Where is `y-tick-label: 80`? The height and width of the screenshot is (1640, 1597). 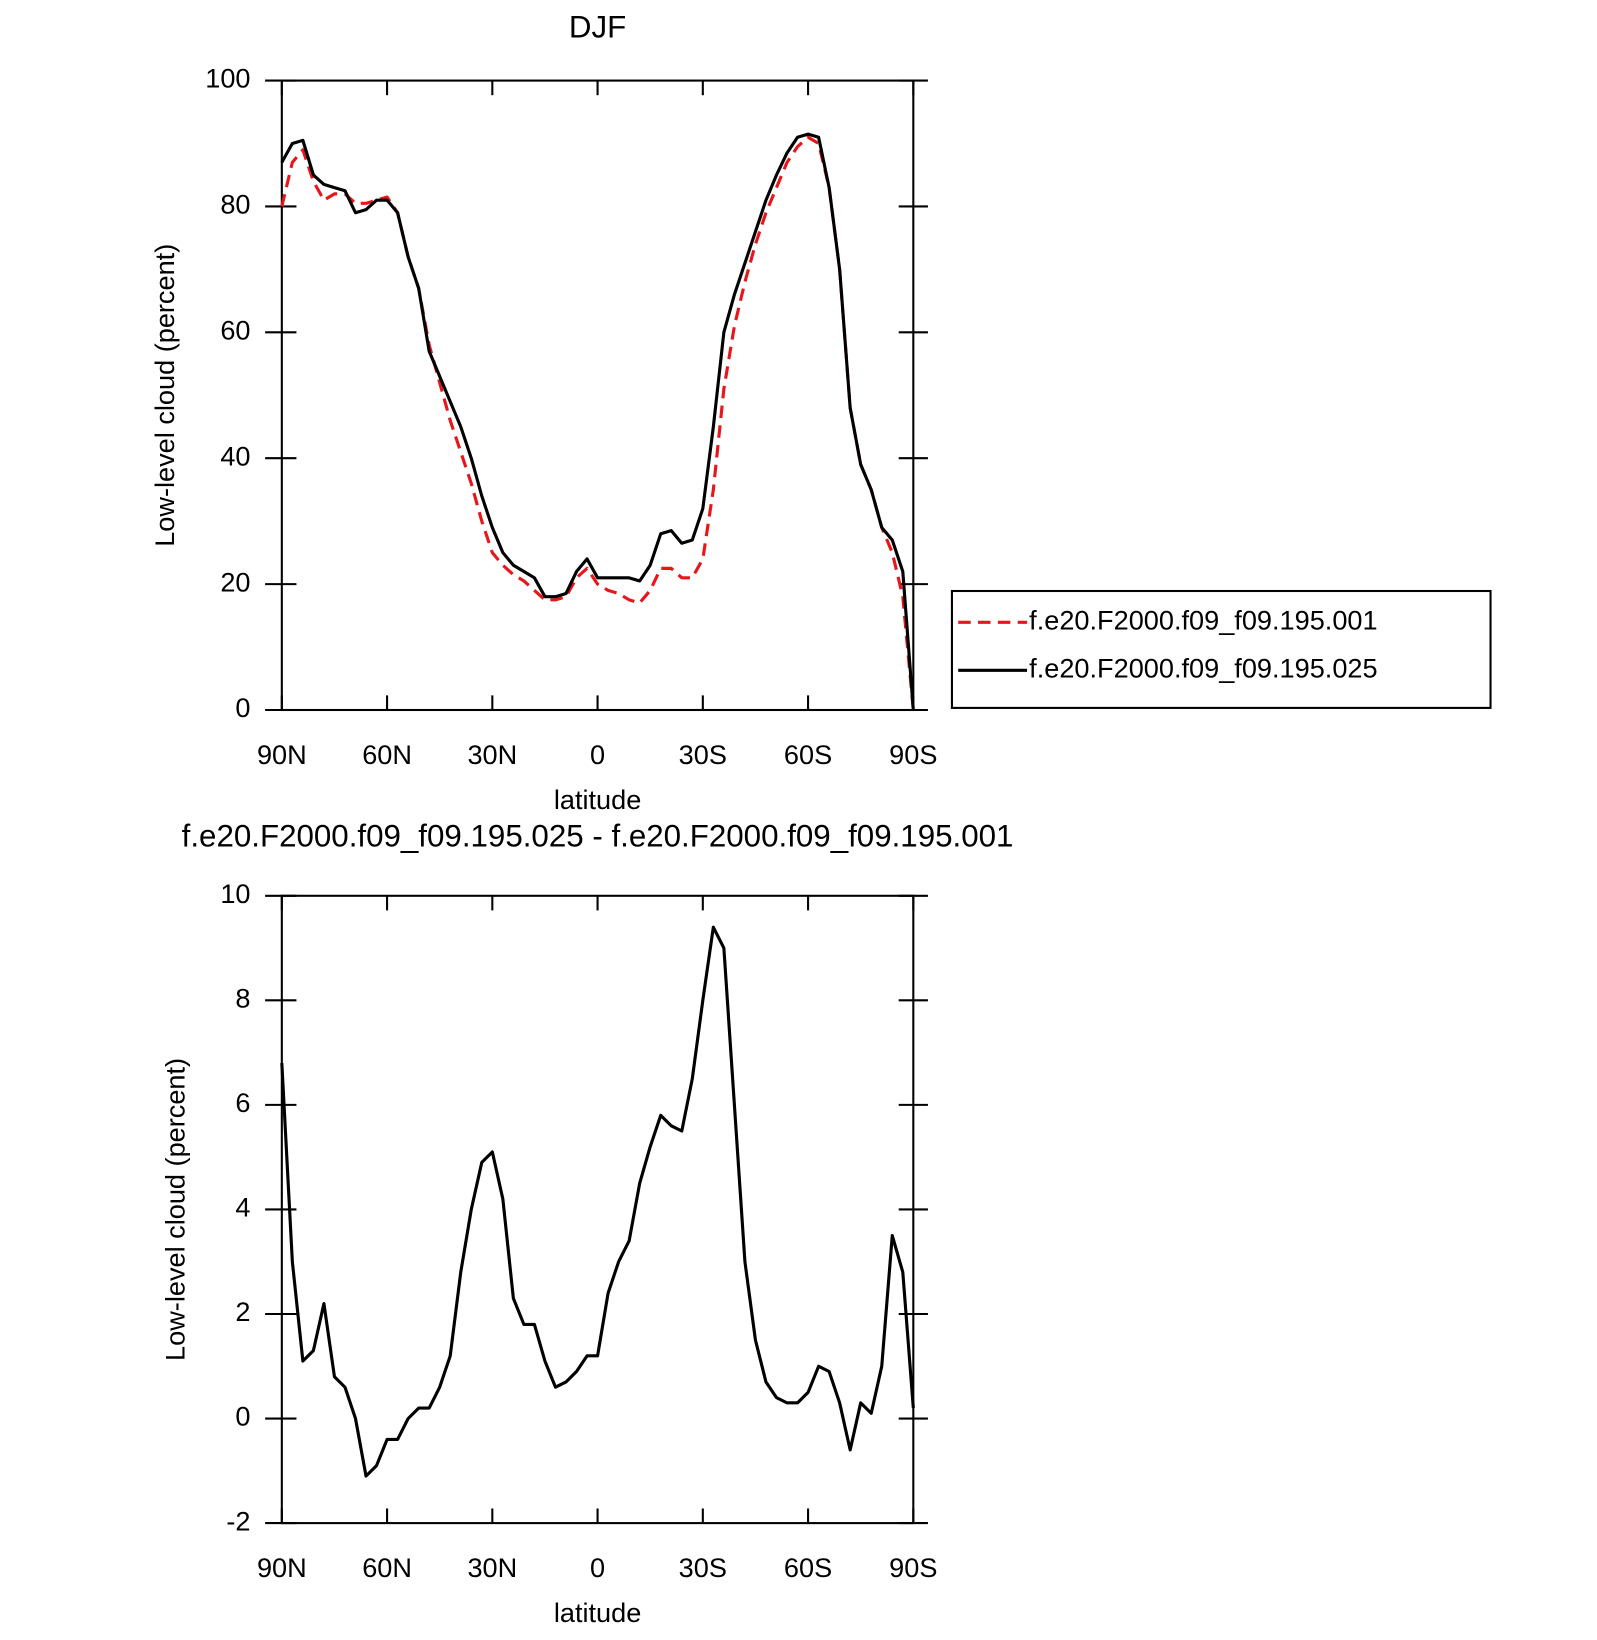 y-tick-label: 80 is located at coordinates (235, 204).